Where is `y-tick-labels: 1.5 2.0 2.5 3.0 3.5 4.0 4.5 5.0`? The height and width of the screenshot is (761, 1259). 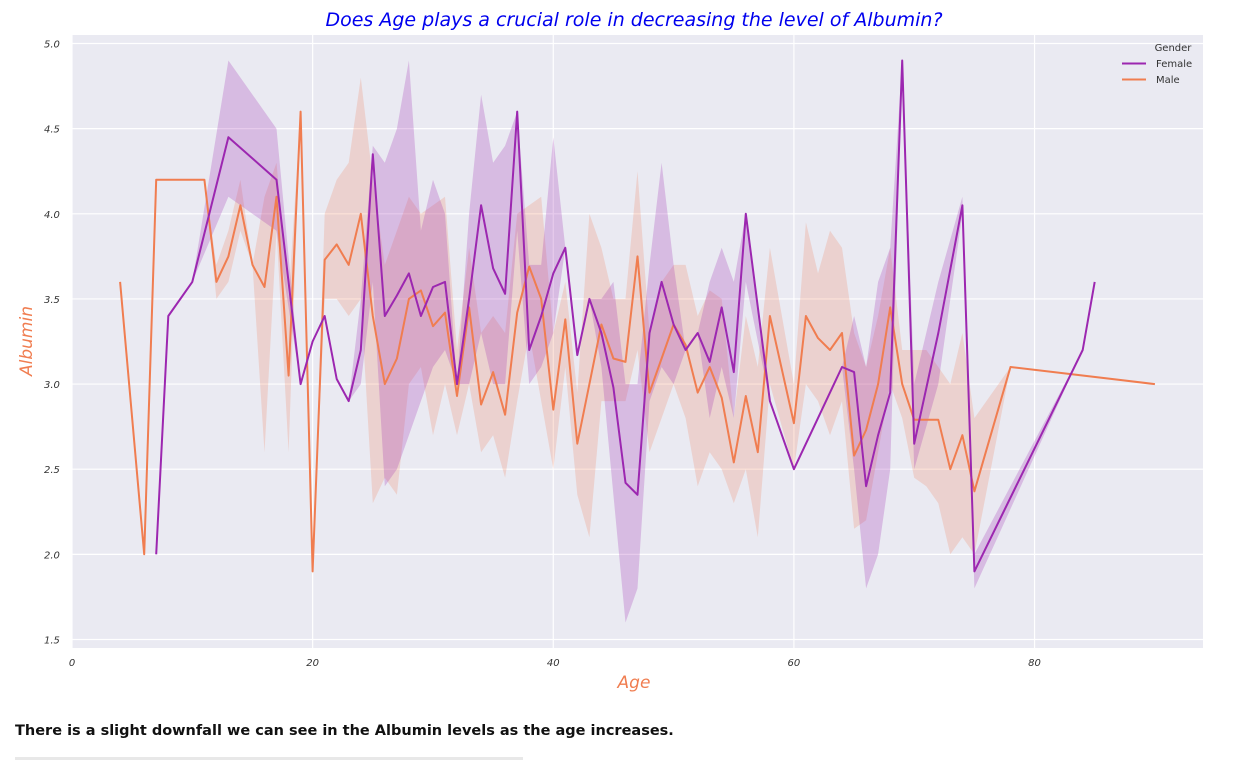 y-tick-labels: 1.5 2.0 2.5 3.0 3.5 4.0 4.5 5.0 is located at coordinates (52, 343).